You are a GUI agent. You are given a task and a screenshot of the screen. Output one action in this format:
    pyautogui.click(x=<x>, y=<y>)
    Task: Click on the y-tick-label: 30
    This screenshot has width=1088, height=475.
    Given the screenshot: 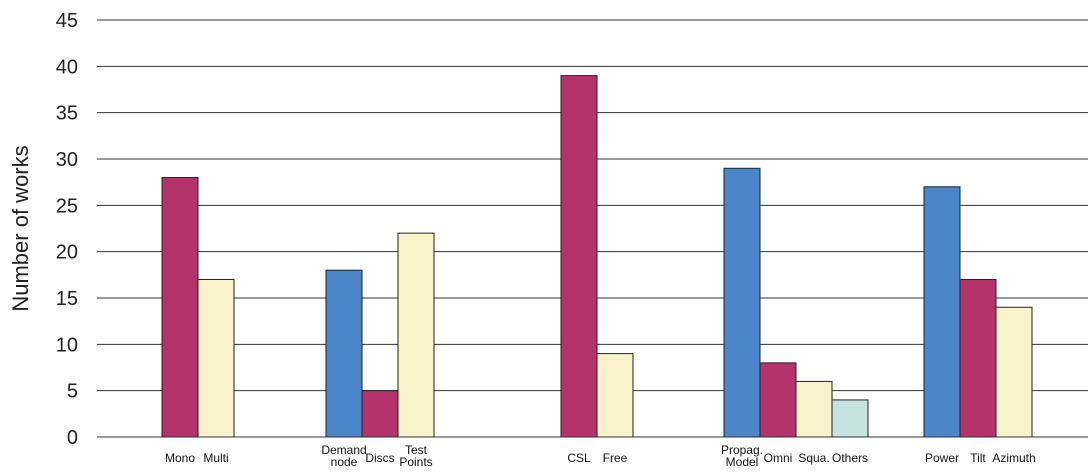 What is the action you would take?
    pyautogui.click(x=67, y=160)
    